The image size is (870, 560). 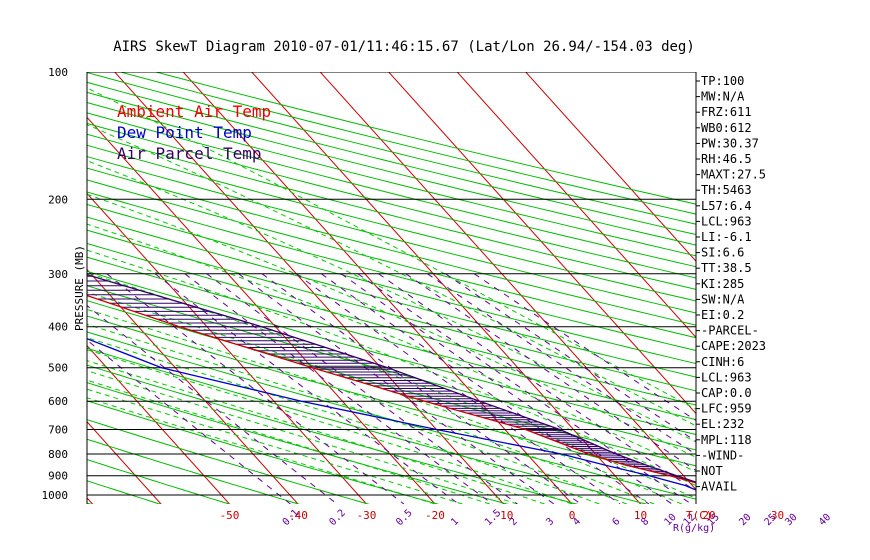 I want to click on mixing-ratio-tick-label: 2, so click(x=514, y=522).